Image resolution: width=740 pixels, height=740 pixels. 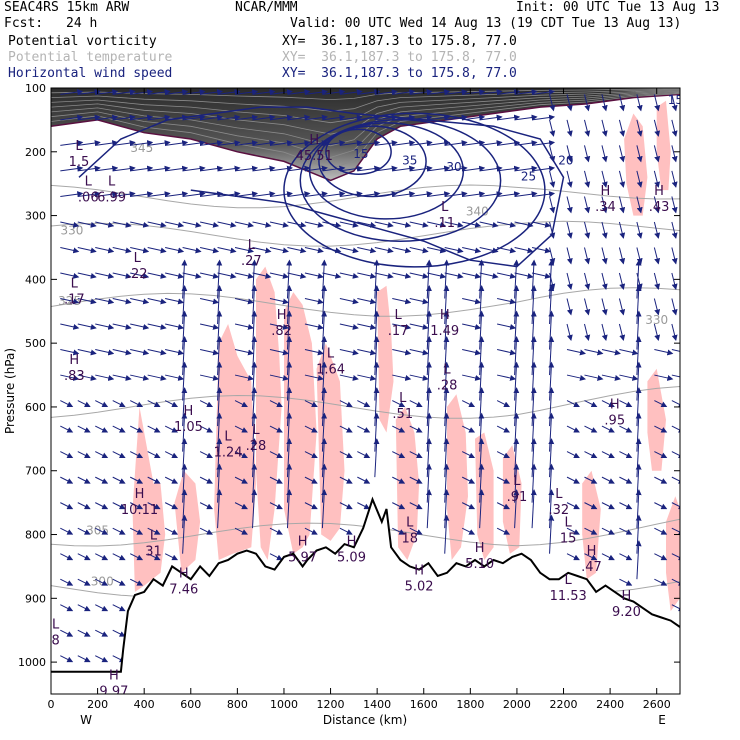 I want to click on legend-pv-xy: XY= 36.1,187.3 to 175.8, 77.0, so click(x=399, y=41).